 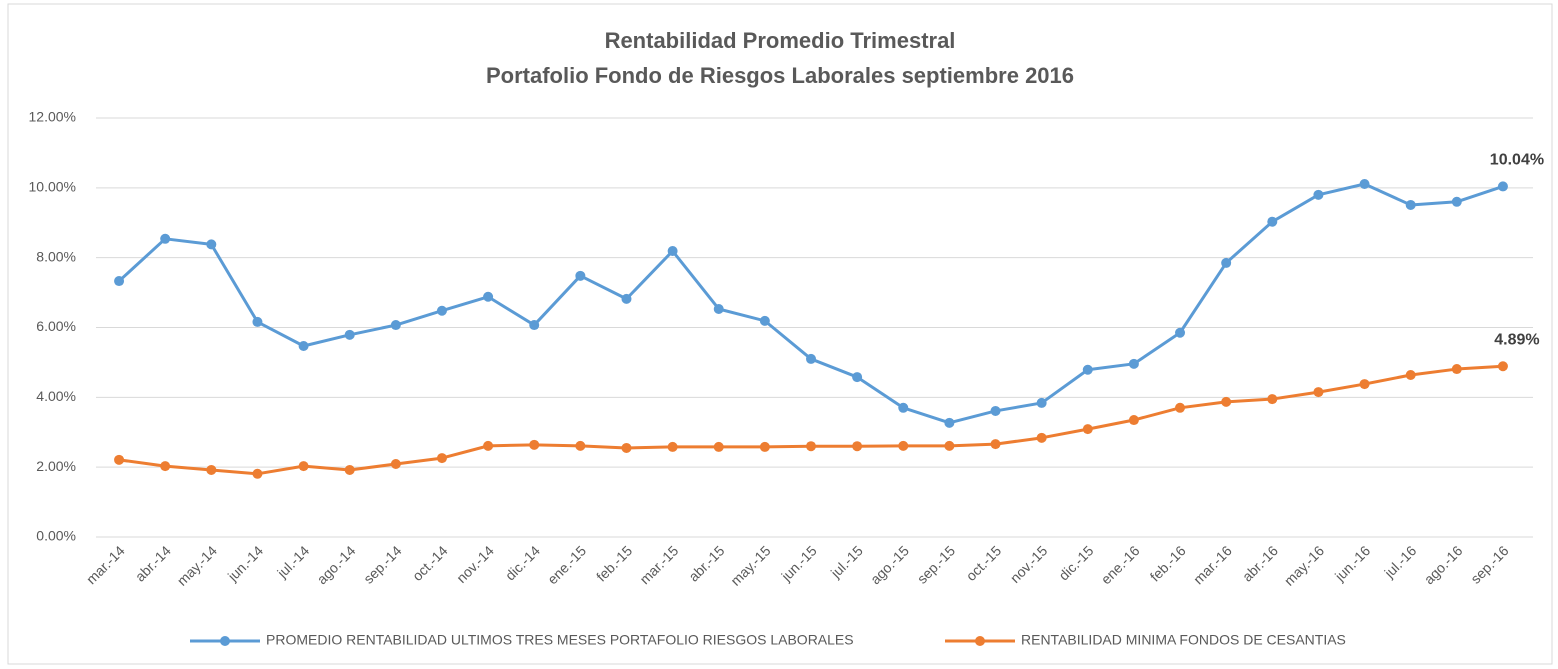 I want to click on y-tick-label: 12.00%, so click(x=52, y=117).